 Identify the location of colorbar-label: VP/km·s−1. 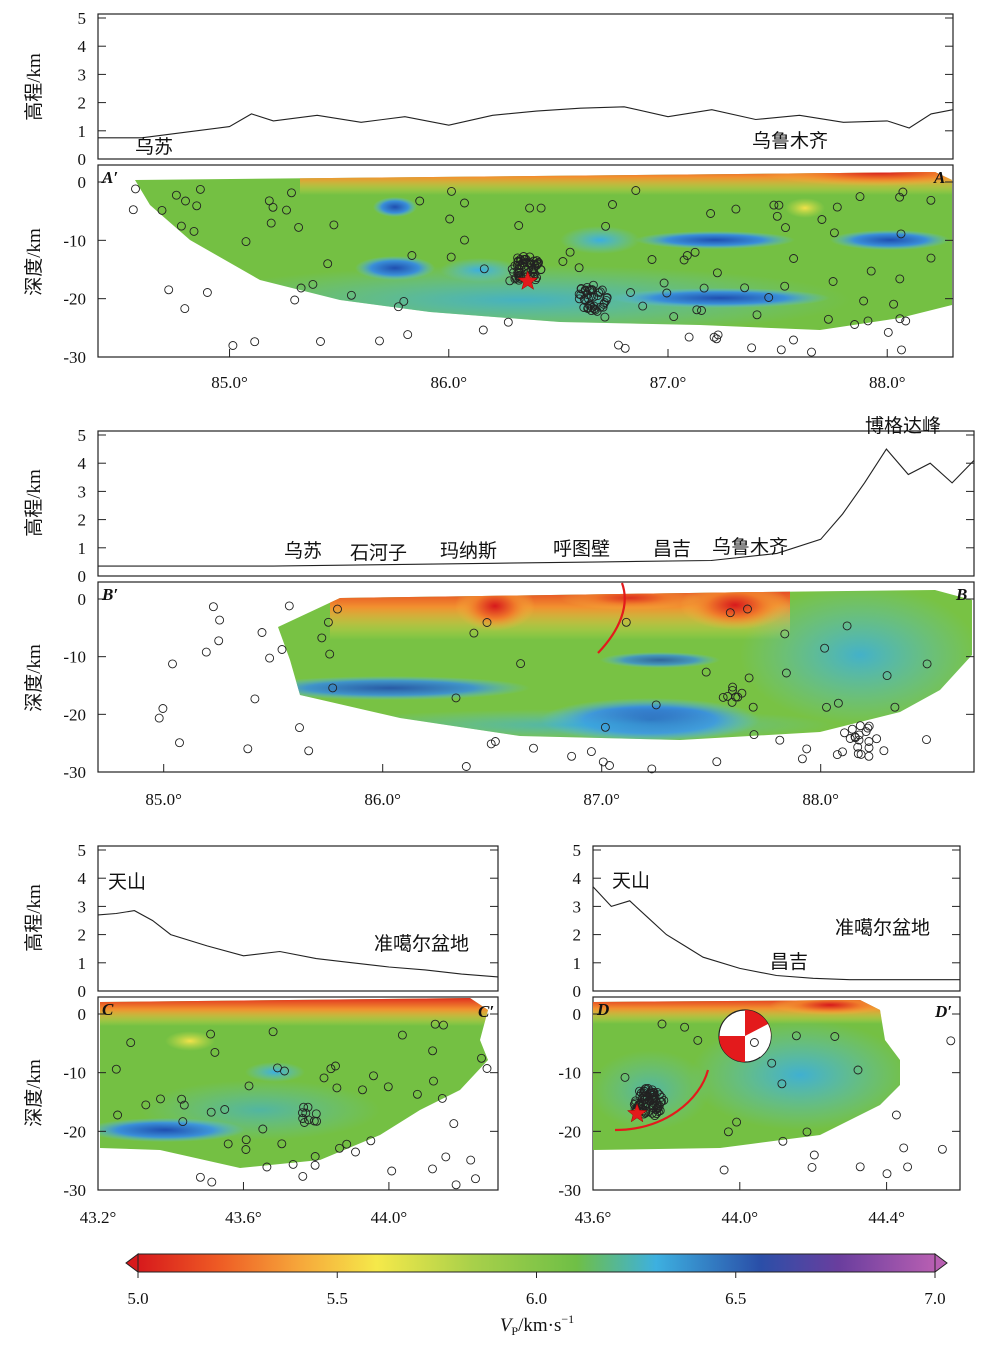
(537, 1325).